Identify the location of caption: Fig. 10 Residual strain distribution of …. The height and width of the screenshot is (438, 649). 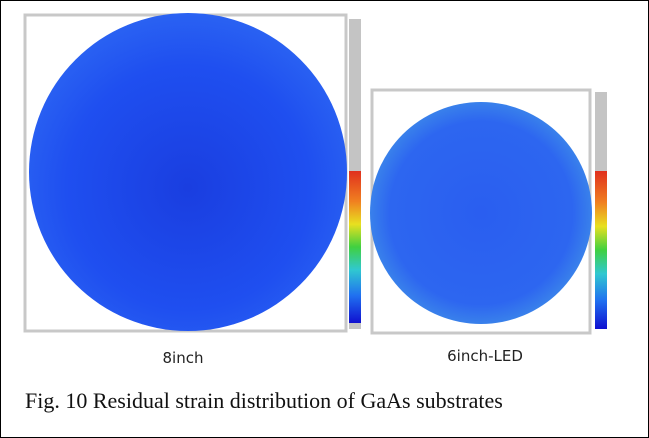
(264, 400).